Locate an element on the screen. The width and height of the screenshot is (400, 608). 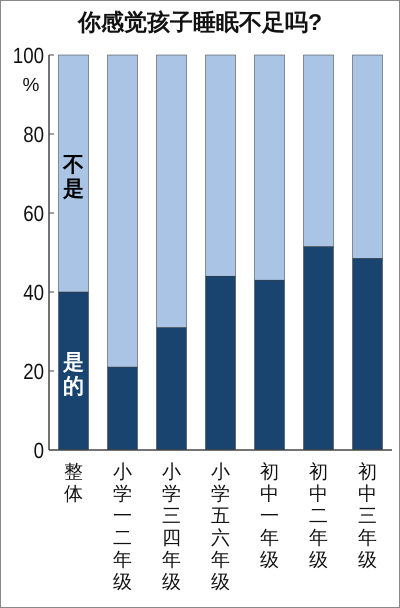
x-tick-label: 小学一二年级 is located at coordinates (122, 527).